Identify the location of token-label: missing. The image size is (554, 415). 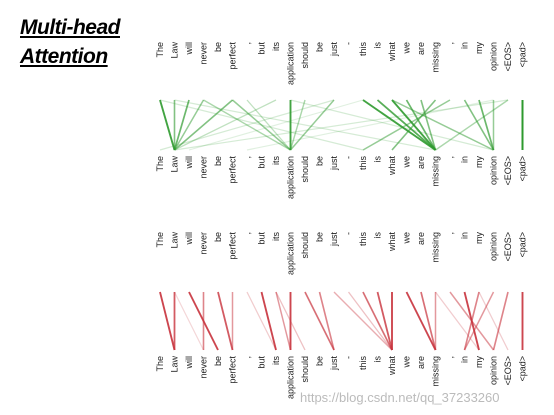
(436, 57).